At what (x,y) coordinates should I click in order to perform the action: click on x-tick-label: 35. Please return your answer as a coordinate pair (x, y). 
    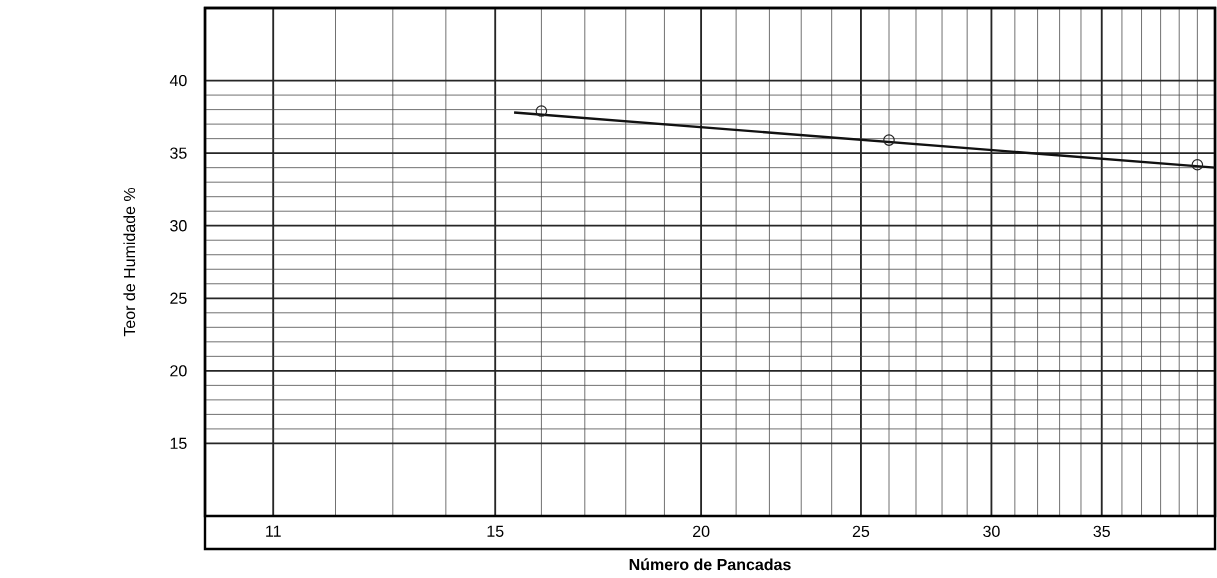
    Looking at the image, I should click on (1101, 531).